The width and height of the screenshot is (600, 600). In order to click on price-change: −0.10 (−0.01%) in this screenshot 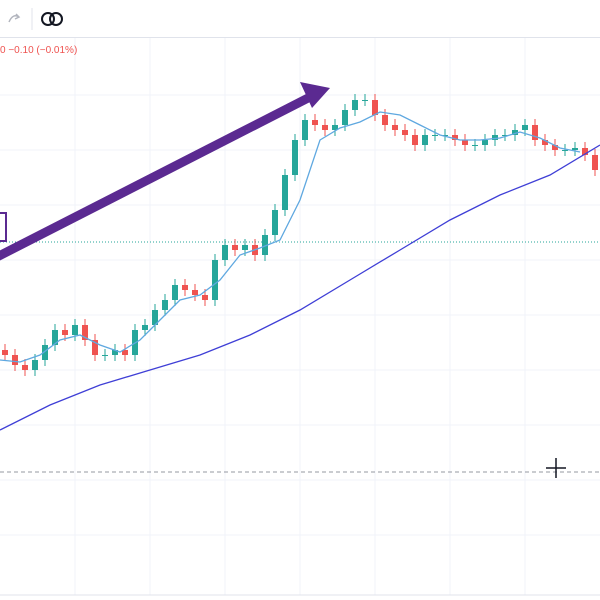, I will do `click(43, 50)`.